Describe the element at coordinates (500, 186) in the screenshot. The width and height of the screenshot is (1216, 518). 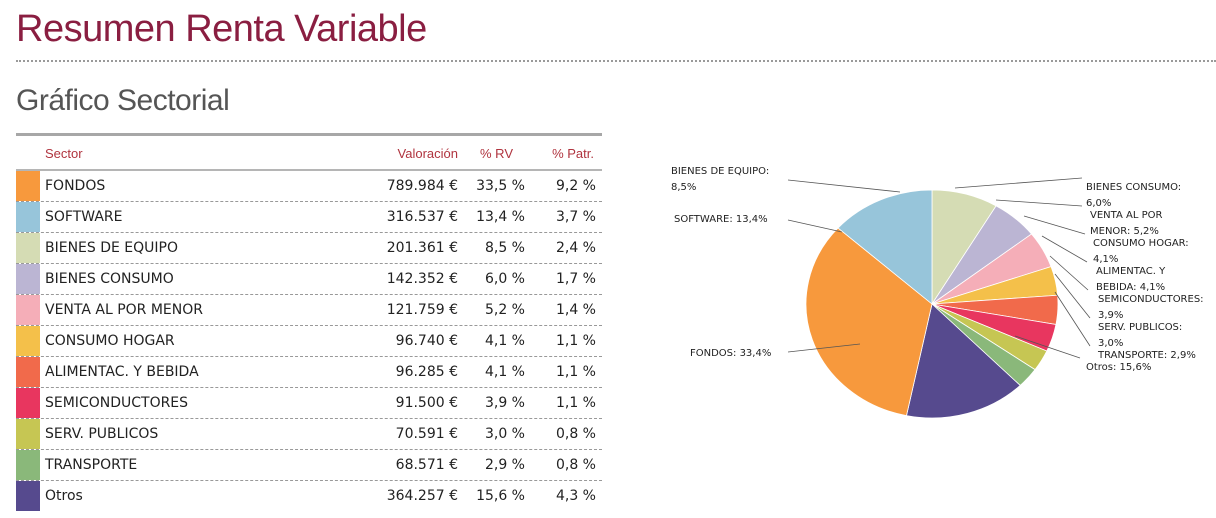
I see `sector-rv: 33,5 %` at that location.